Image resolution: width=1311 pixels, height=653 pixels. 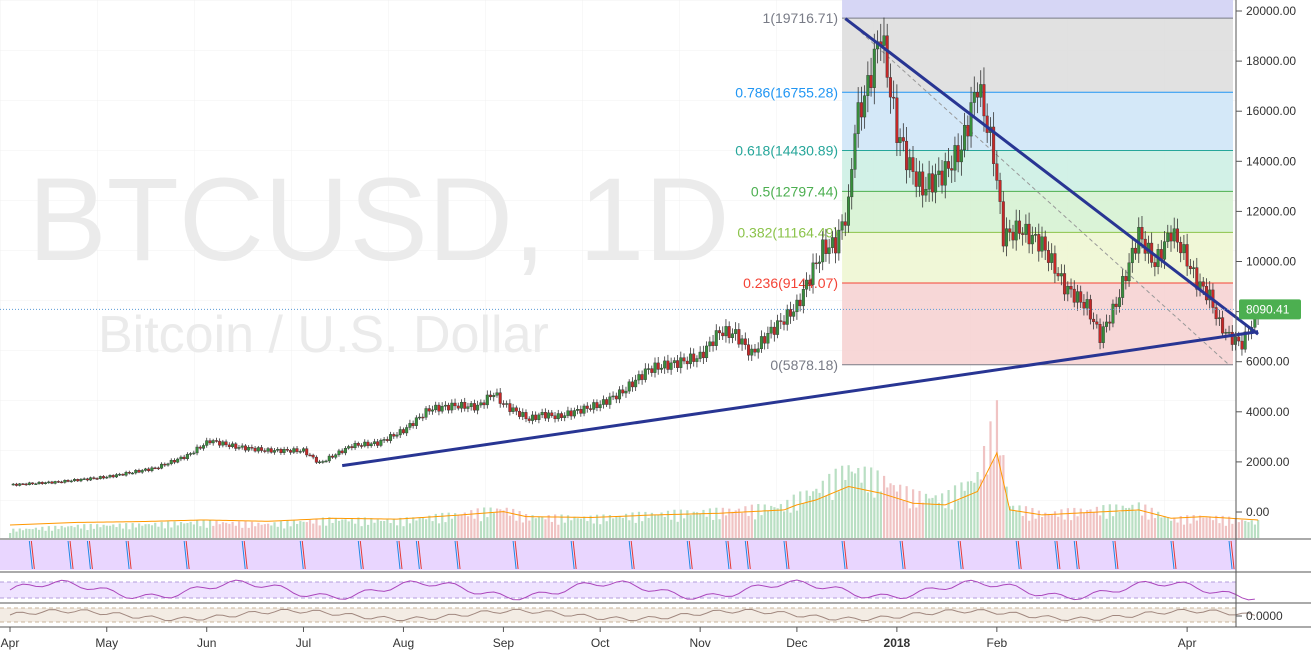 I want to click on fib-level-label: 0(5878.18), so click(x=804, y=365).